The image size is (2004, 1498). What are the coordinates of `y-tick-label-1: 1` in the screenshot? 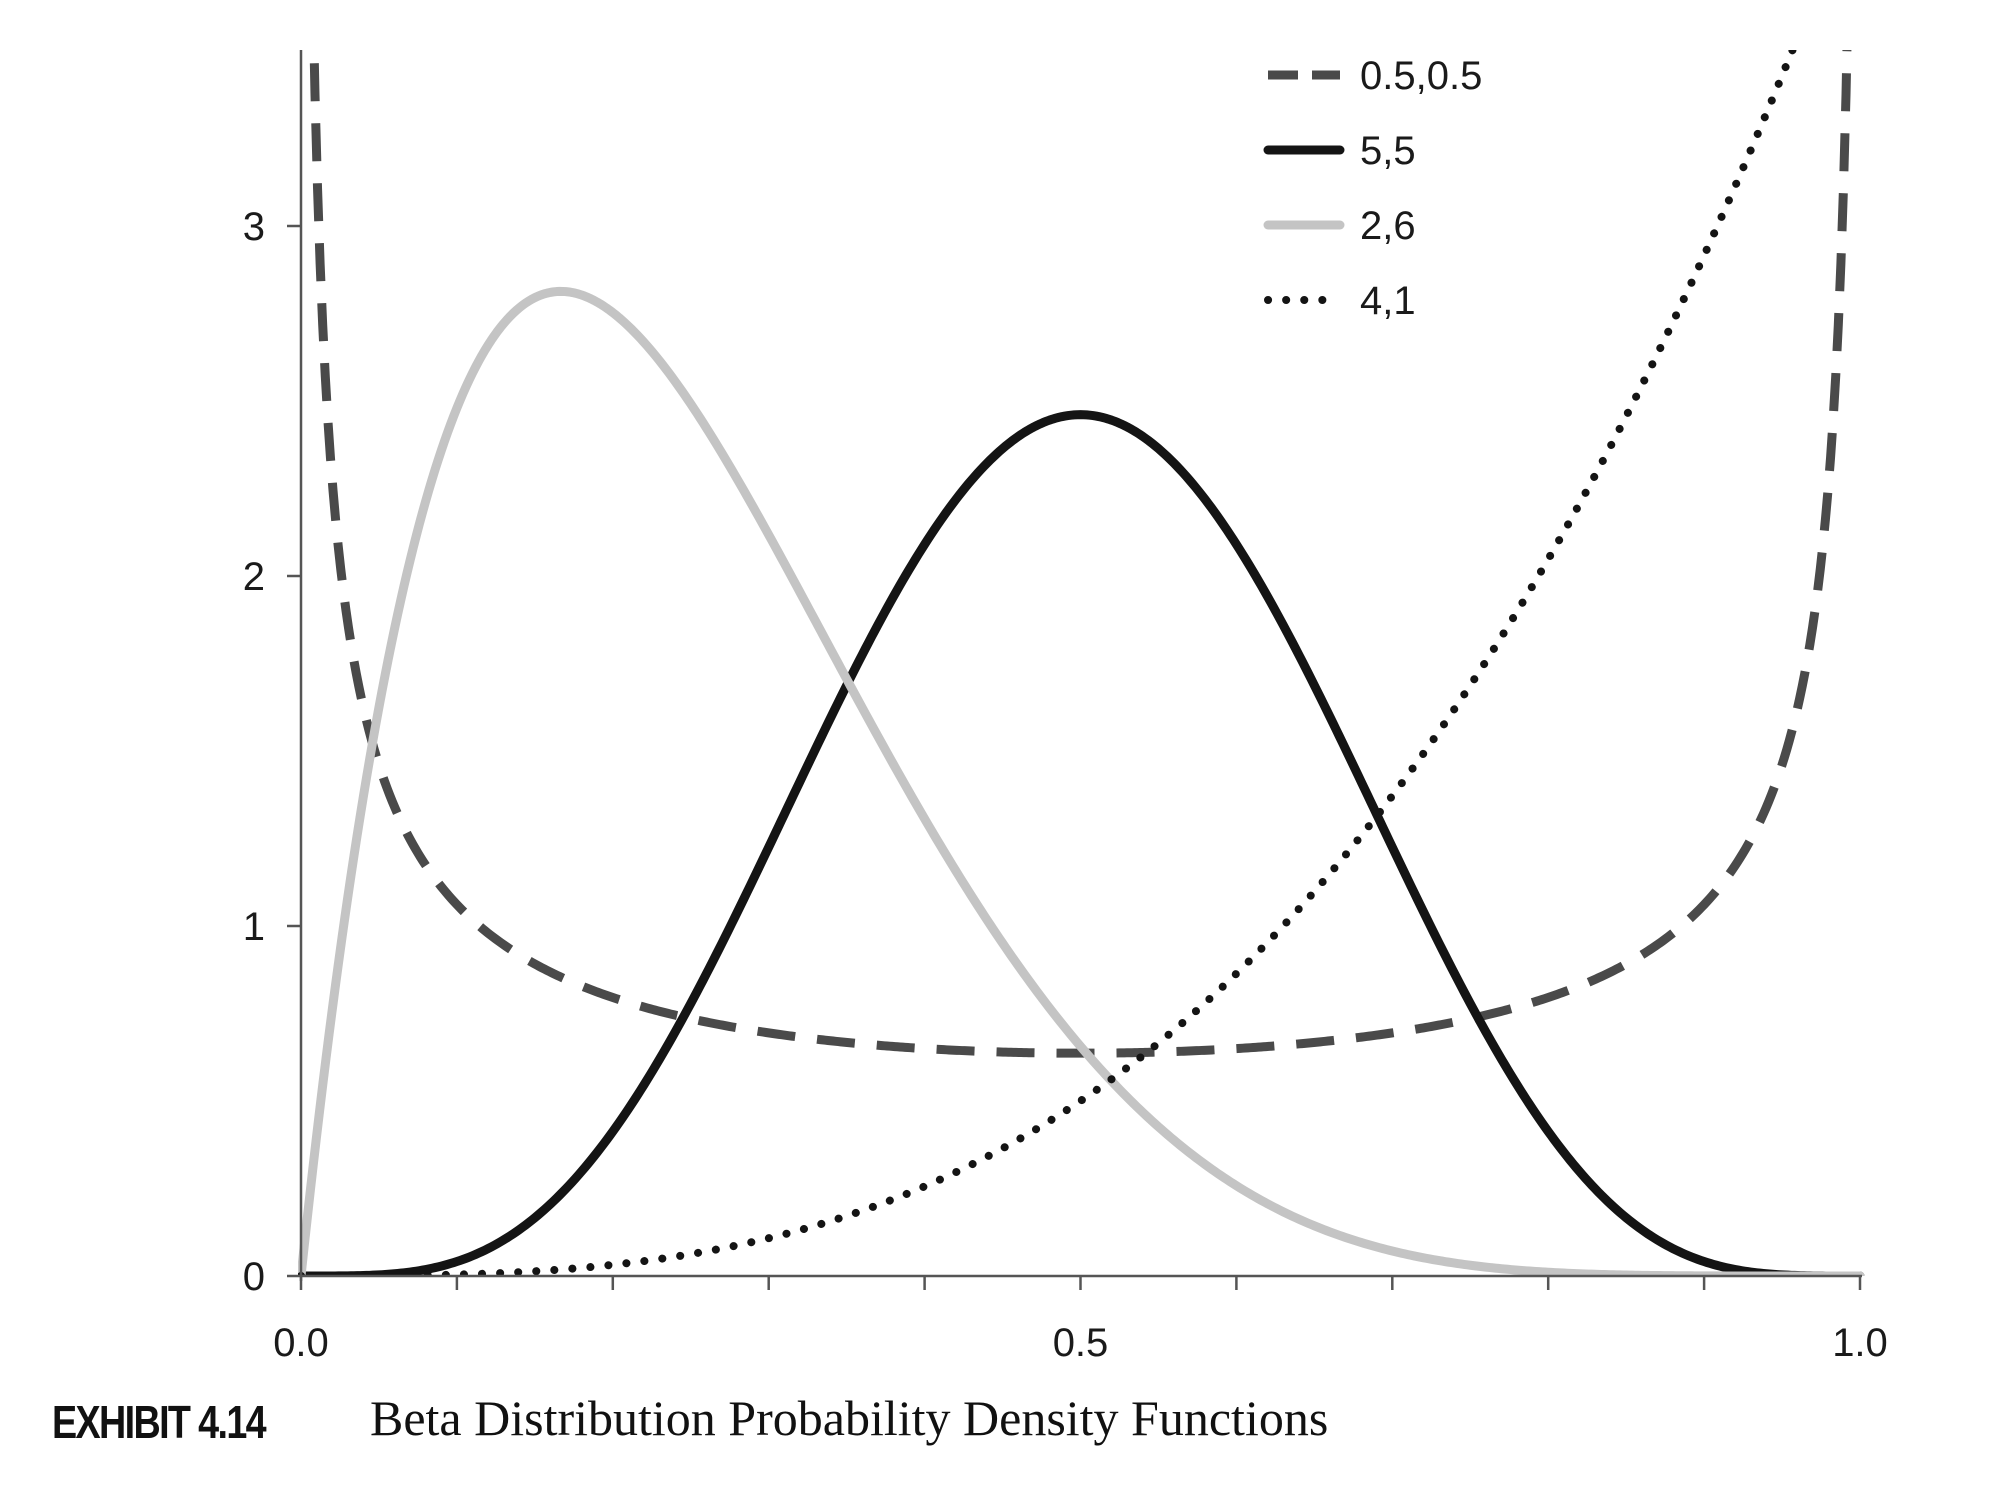 It's located at (254, 927).